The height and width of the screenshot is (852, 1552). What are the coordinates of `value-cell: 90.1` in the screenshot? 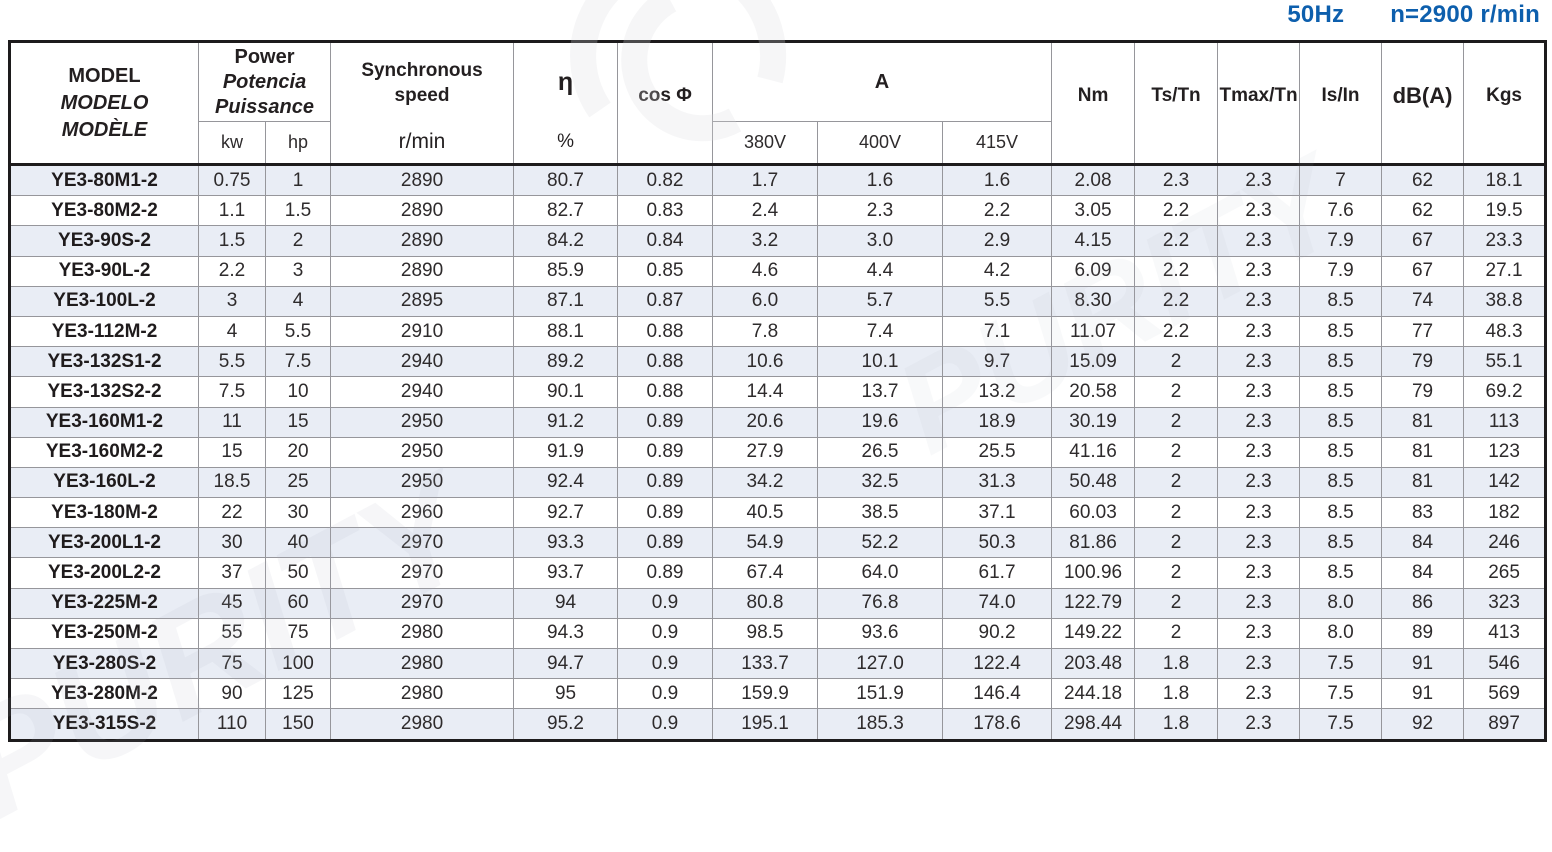 It's located at (566, 392).